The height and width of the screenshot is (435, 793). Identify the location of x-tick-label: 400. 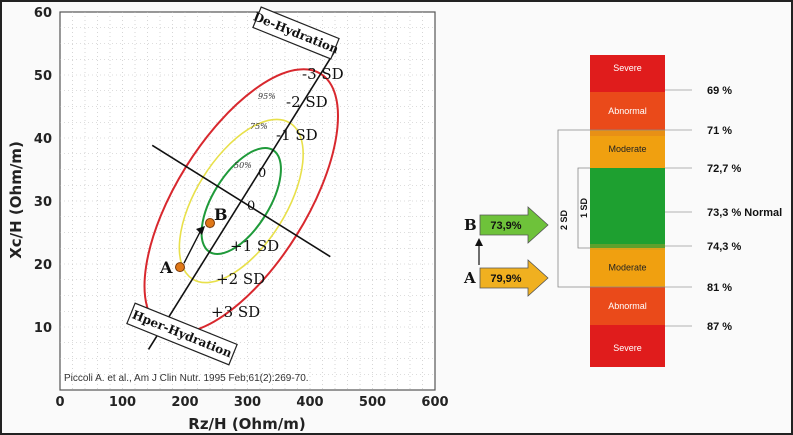
(309, 402).